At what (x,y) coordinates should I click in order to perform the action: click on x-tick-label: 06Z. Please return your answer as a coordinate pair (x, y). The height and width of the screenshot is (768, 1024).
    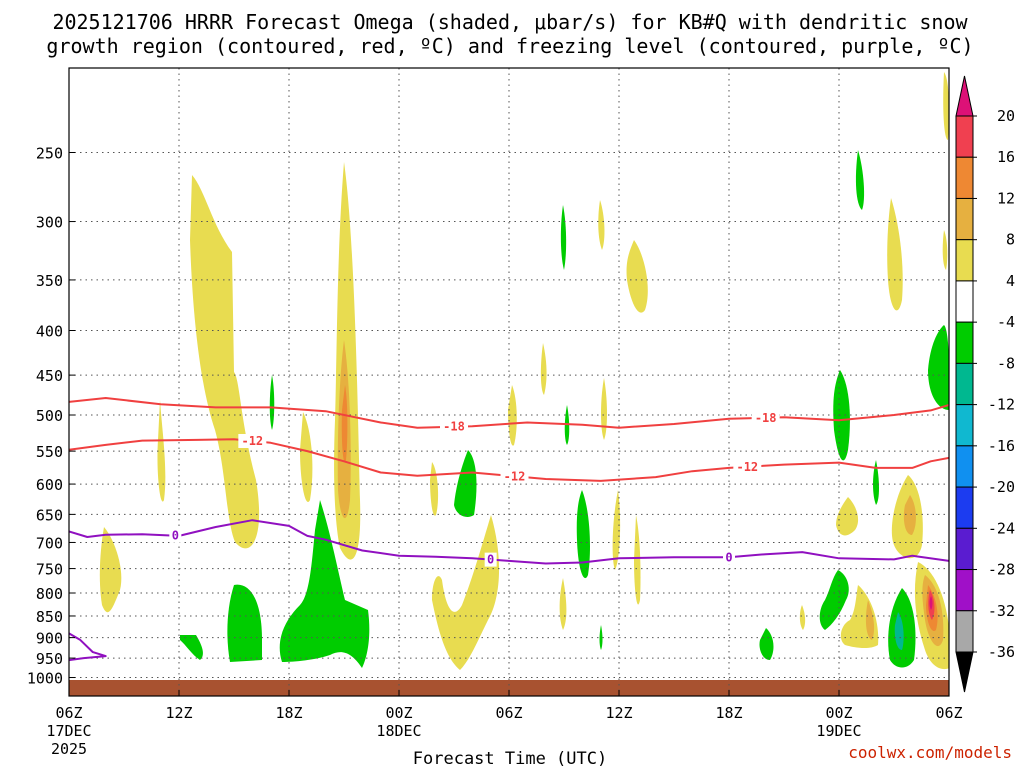
    Looking at the image, I should click on (948, 713).